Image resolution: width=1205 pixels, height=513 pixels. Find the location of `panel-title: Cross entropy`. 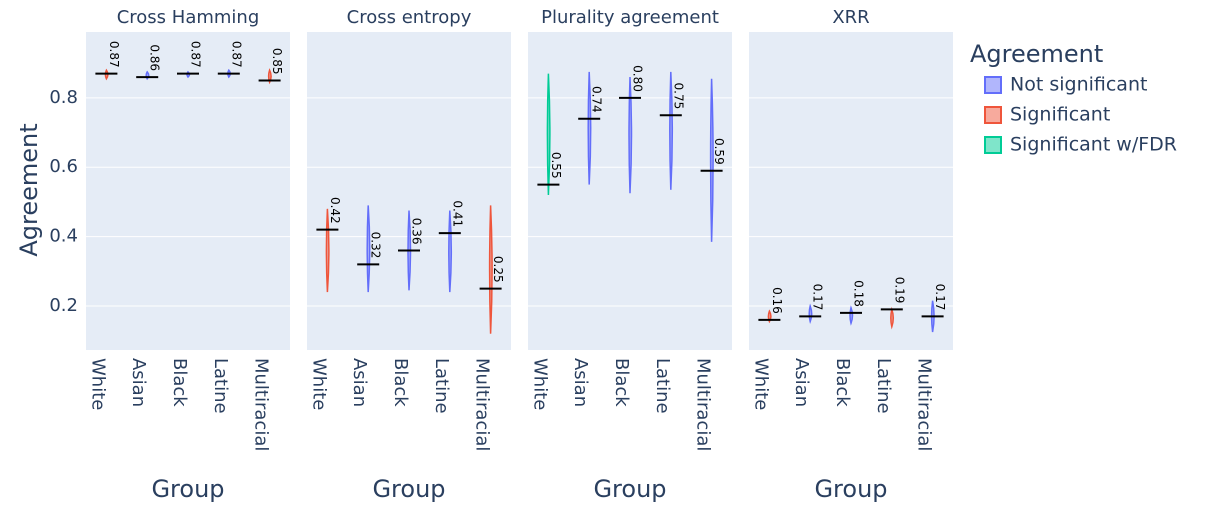

panel-title: Cross entropy is located at coordinates (409, 17).